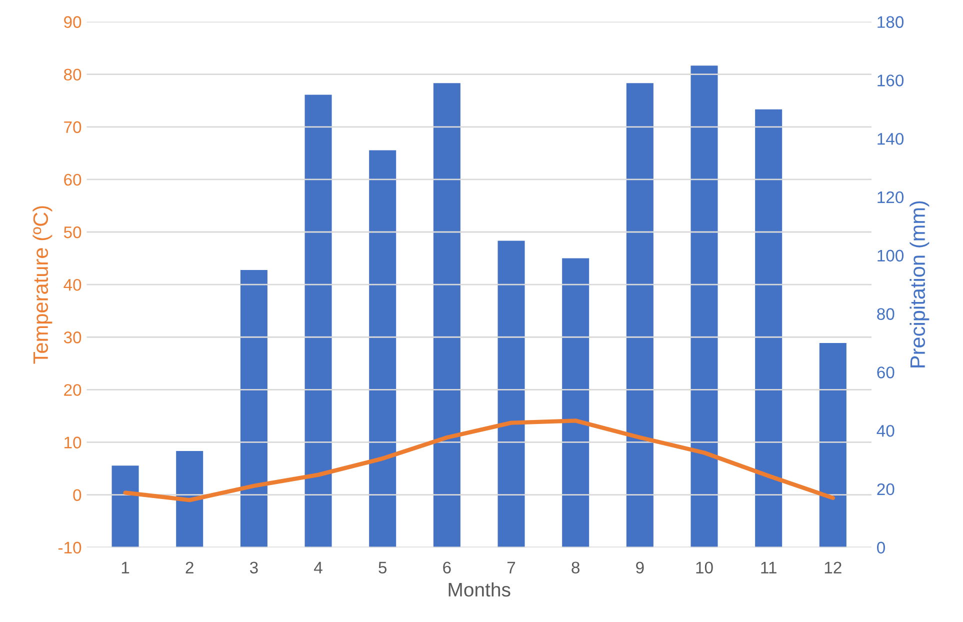 This screenshot has height=622, width=963. Describe the element at coordinates (576, 568) in the screenshot. I see `x-tick-label: 8` at that location.